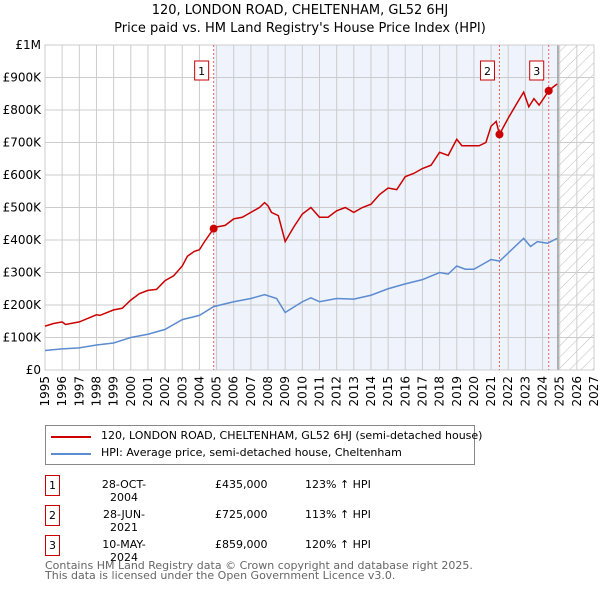  Describe the element at coordinates (268, 391) in the screenshot. I see `x-tick-label: 2008` at that location.